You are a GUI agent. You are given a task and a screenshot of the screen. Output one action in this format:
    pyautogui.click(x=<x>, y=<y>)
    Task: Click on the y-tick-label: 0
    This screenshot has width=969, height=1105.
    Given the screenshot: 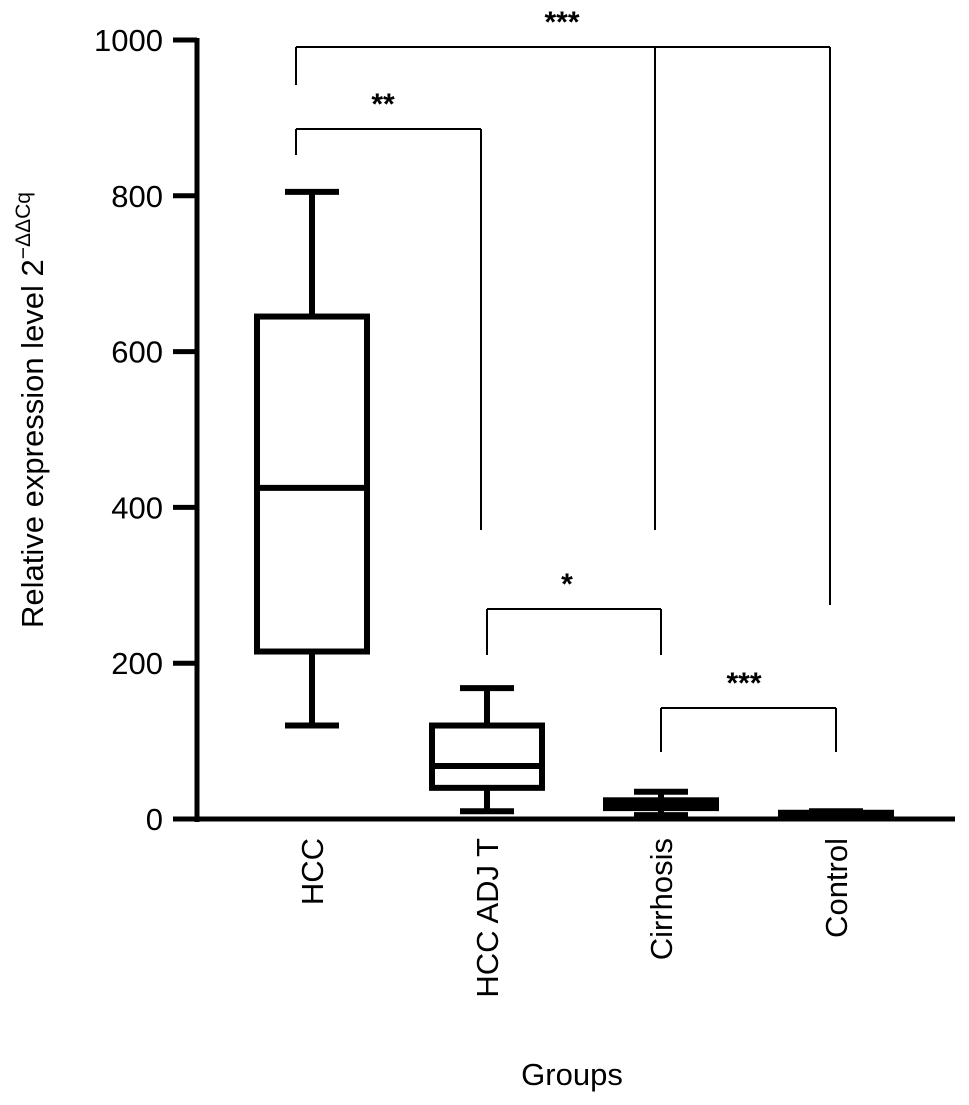 What is the action you would take?
    pyautogui.click(x=154, y=819)
    